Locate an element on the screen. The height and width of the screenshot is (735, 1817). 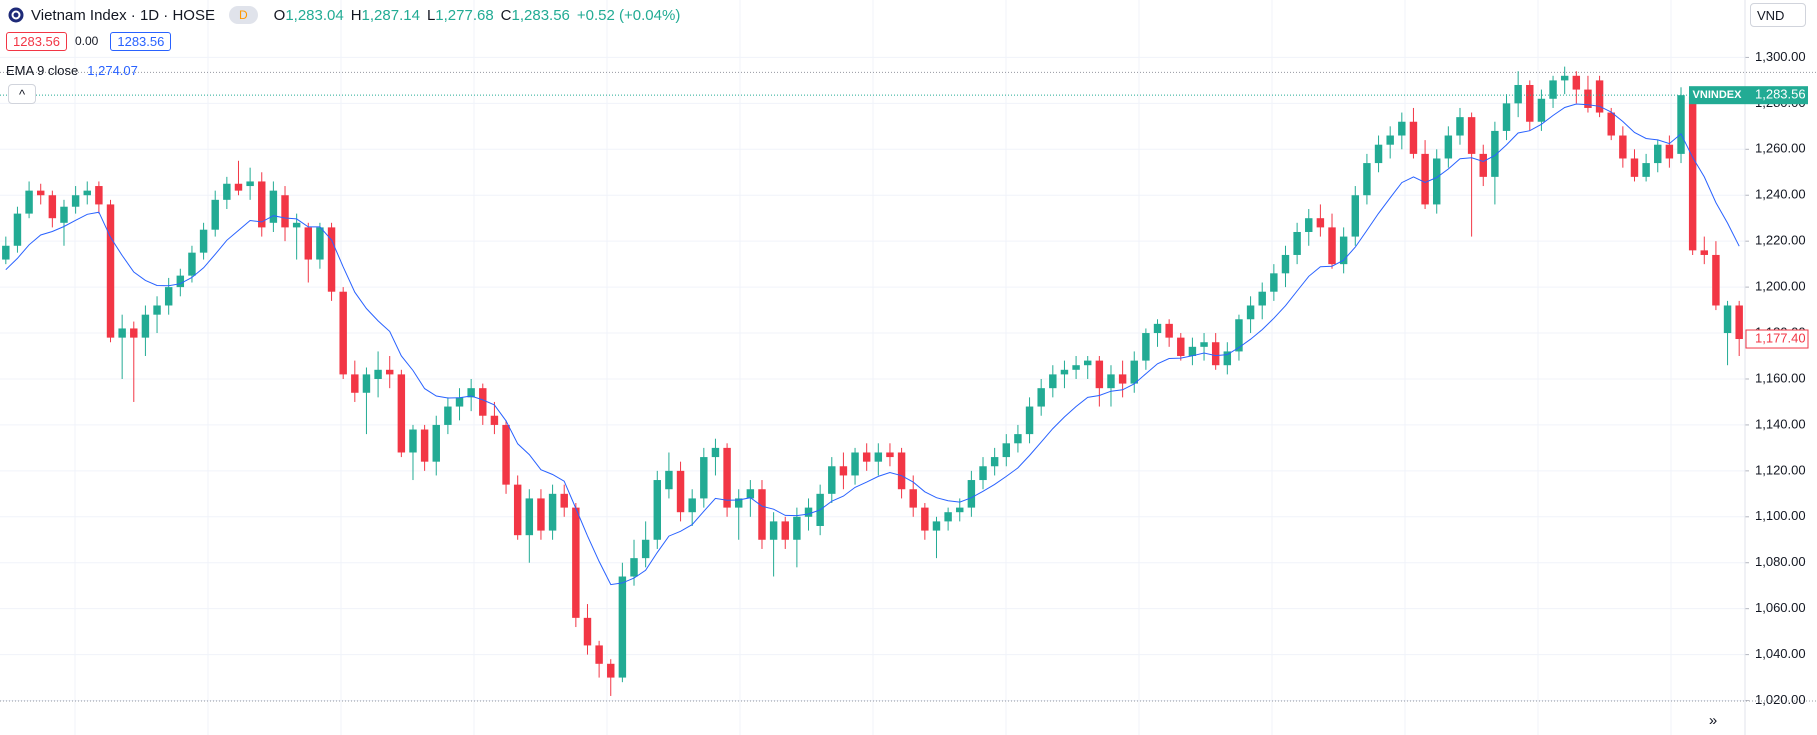
y-tick-label: 1,020.00 is located at coordinates (1780, 699).